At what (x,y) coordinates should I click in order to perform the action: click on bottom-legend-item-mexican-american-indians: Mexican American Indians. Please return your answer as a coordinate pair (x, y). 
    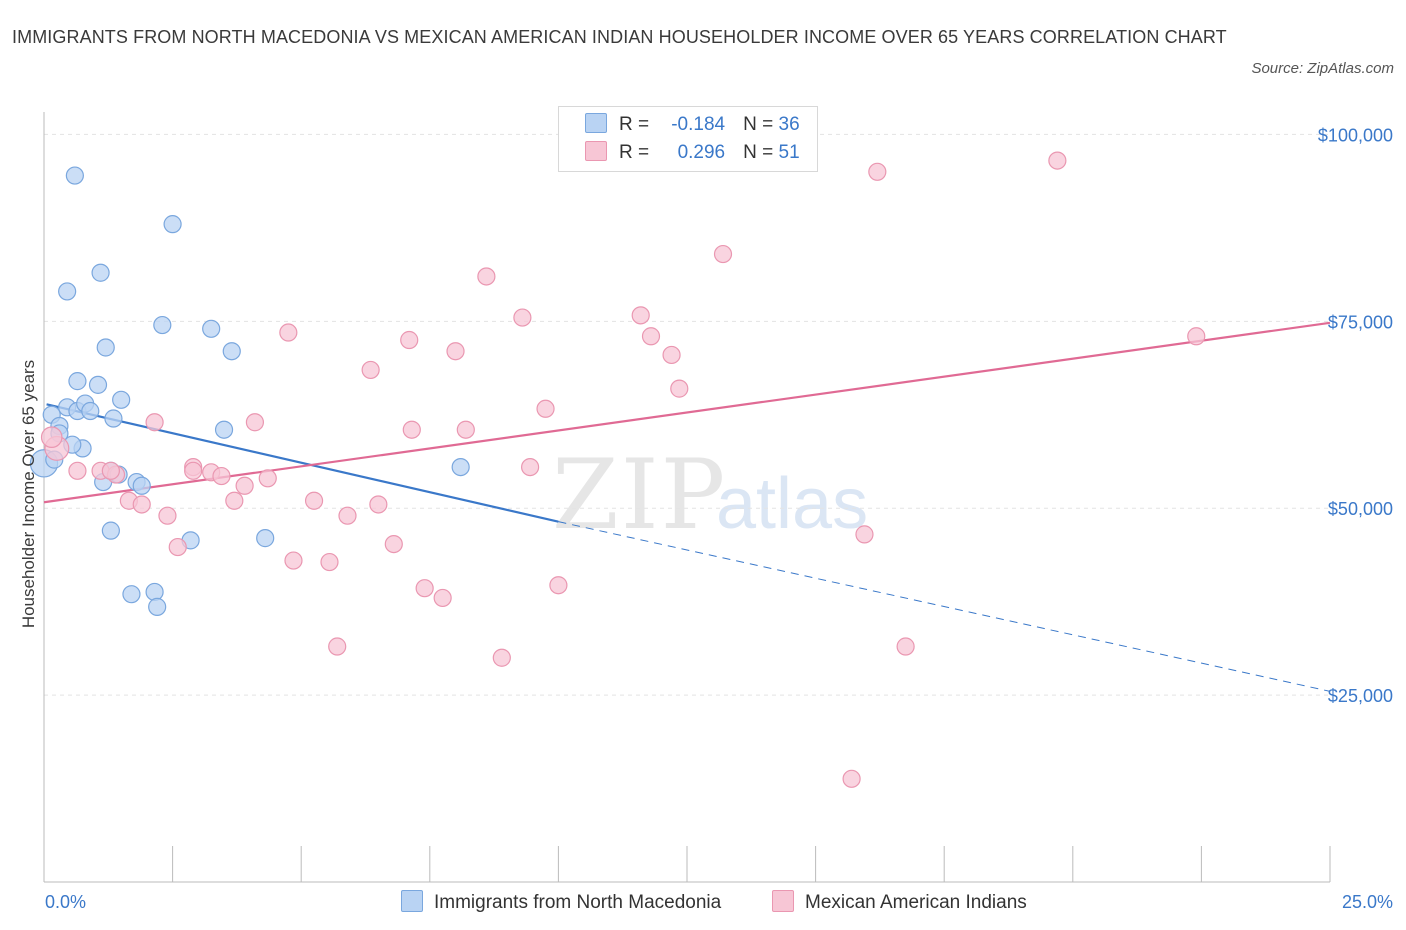
    Looking at the image, I should click on (899, 902).